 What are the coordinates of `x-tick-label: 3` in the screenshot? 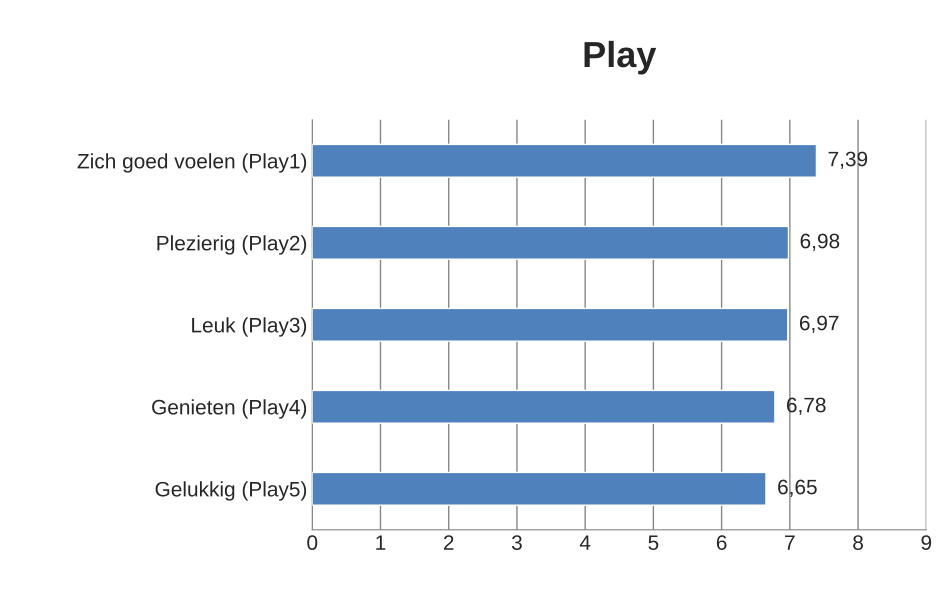 It's located at (517, 542).